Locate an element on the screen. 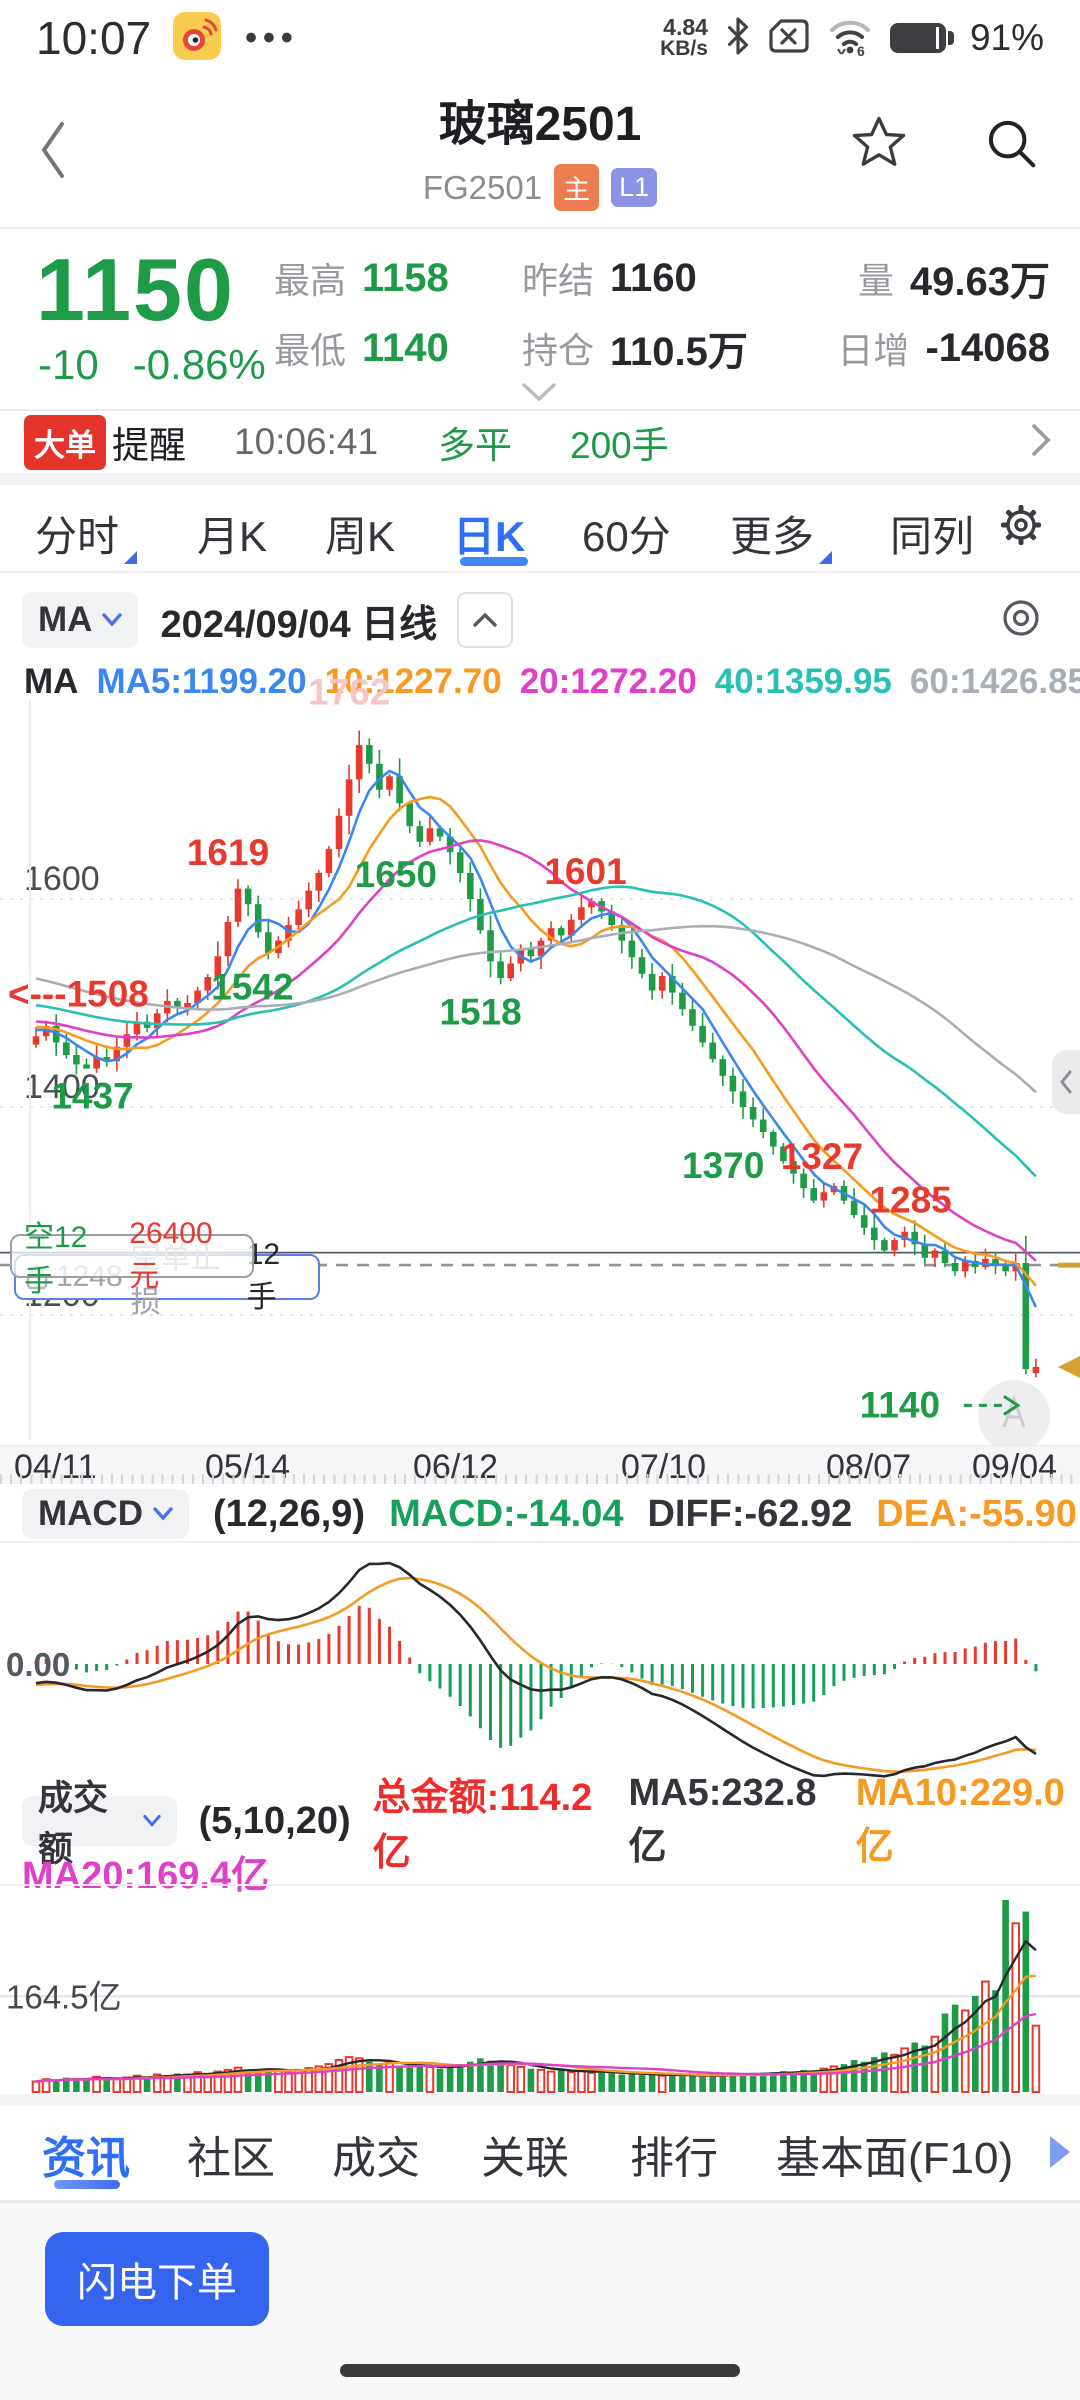  alert-title: 提醒 is located at coordinates (149, 445).